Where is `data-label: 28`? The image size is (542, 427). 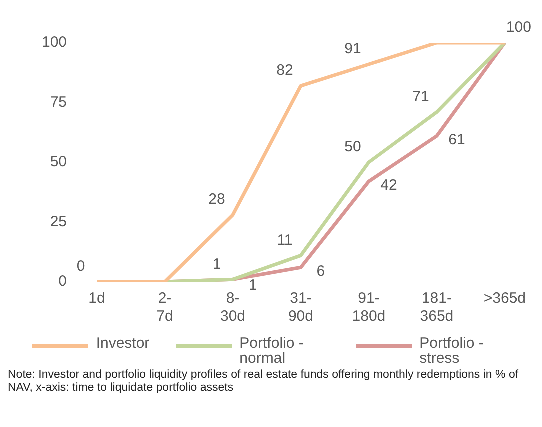 data-label: 28 is located at coordinates (217, 199).